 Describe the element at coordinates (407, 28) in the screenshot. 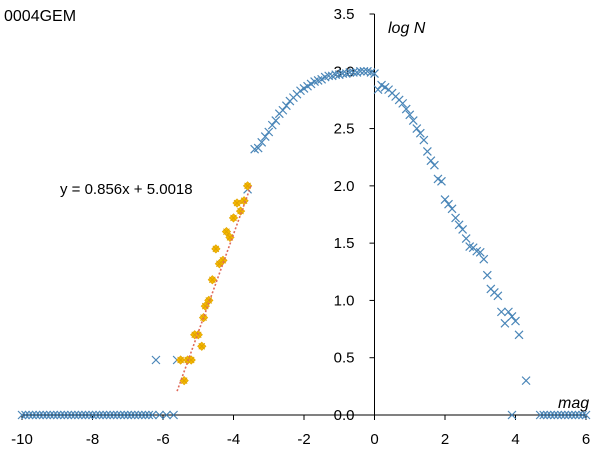

I see `y-axis-label: log N` at that location.